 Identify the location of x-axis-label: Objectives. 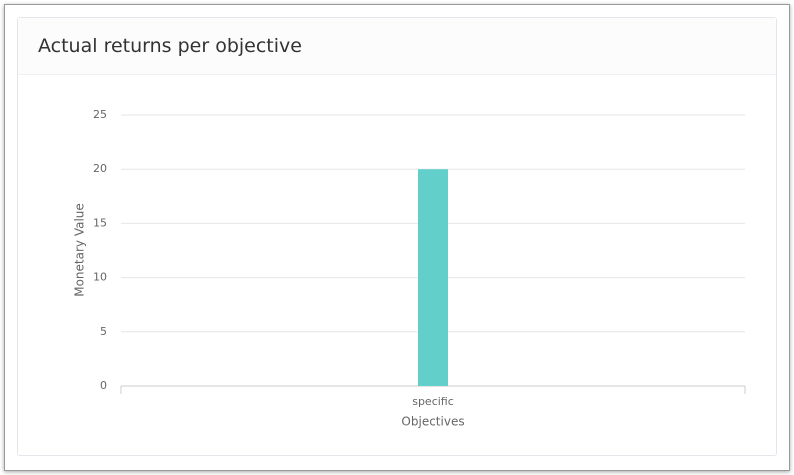
(432, 422).